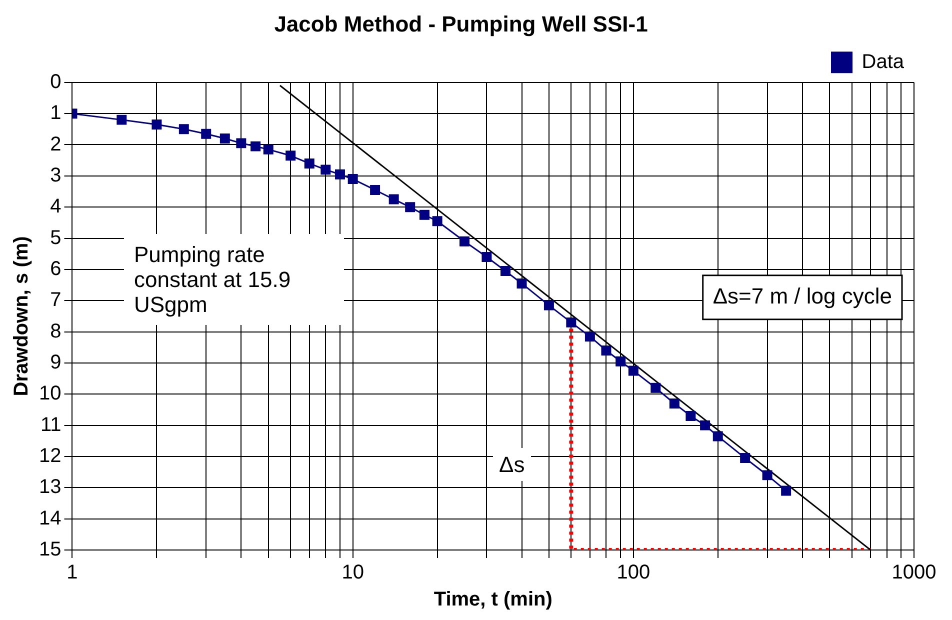  What do you see at coordinates (234, 279) in the screenshot?
I see `annotation: Pumping rate constant at 15.9 USgpm` at bounding box center [234, 279].